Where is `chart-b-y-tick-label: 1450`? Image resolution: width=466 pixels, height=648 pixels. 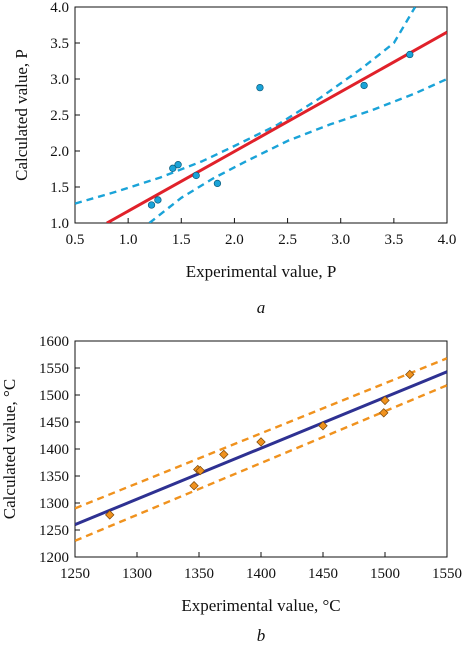
chart-b-y-tick-label: 1450 is located at coordinates (54, 423).